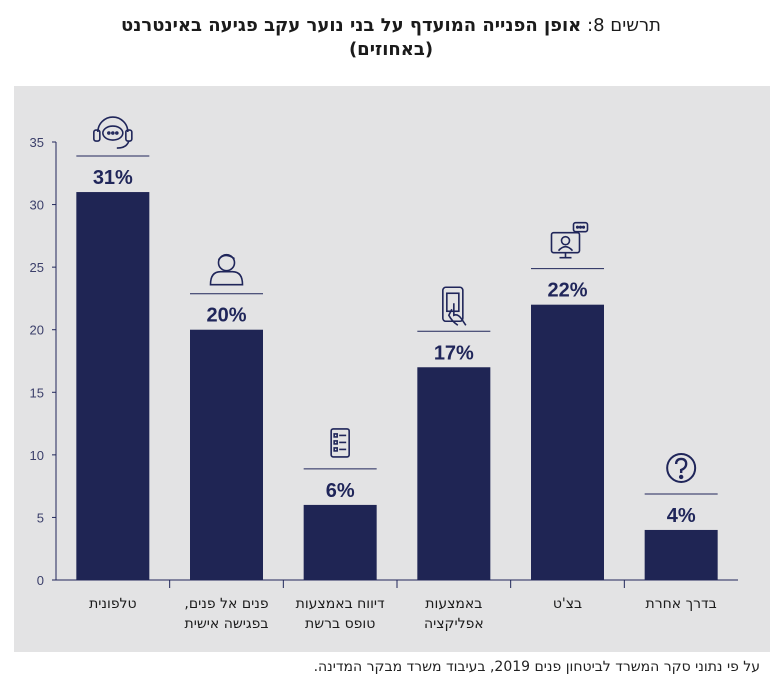  What do you see at coordinates (567, 604) in the screenshot?
I see `x-tick-label: בצ'ט` at bounding box center [567, 604].